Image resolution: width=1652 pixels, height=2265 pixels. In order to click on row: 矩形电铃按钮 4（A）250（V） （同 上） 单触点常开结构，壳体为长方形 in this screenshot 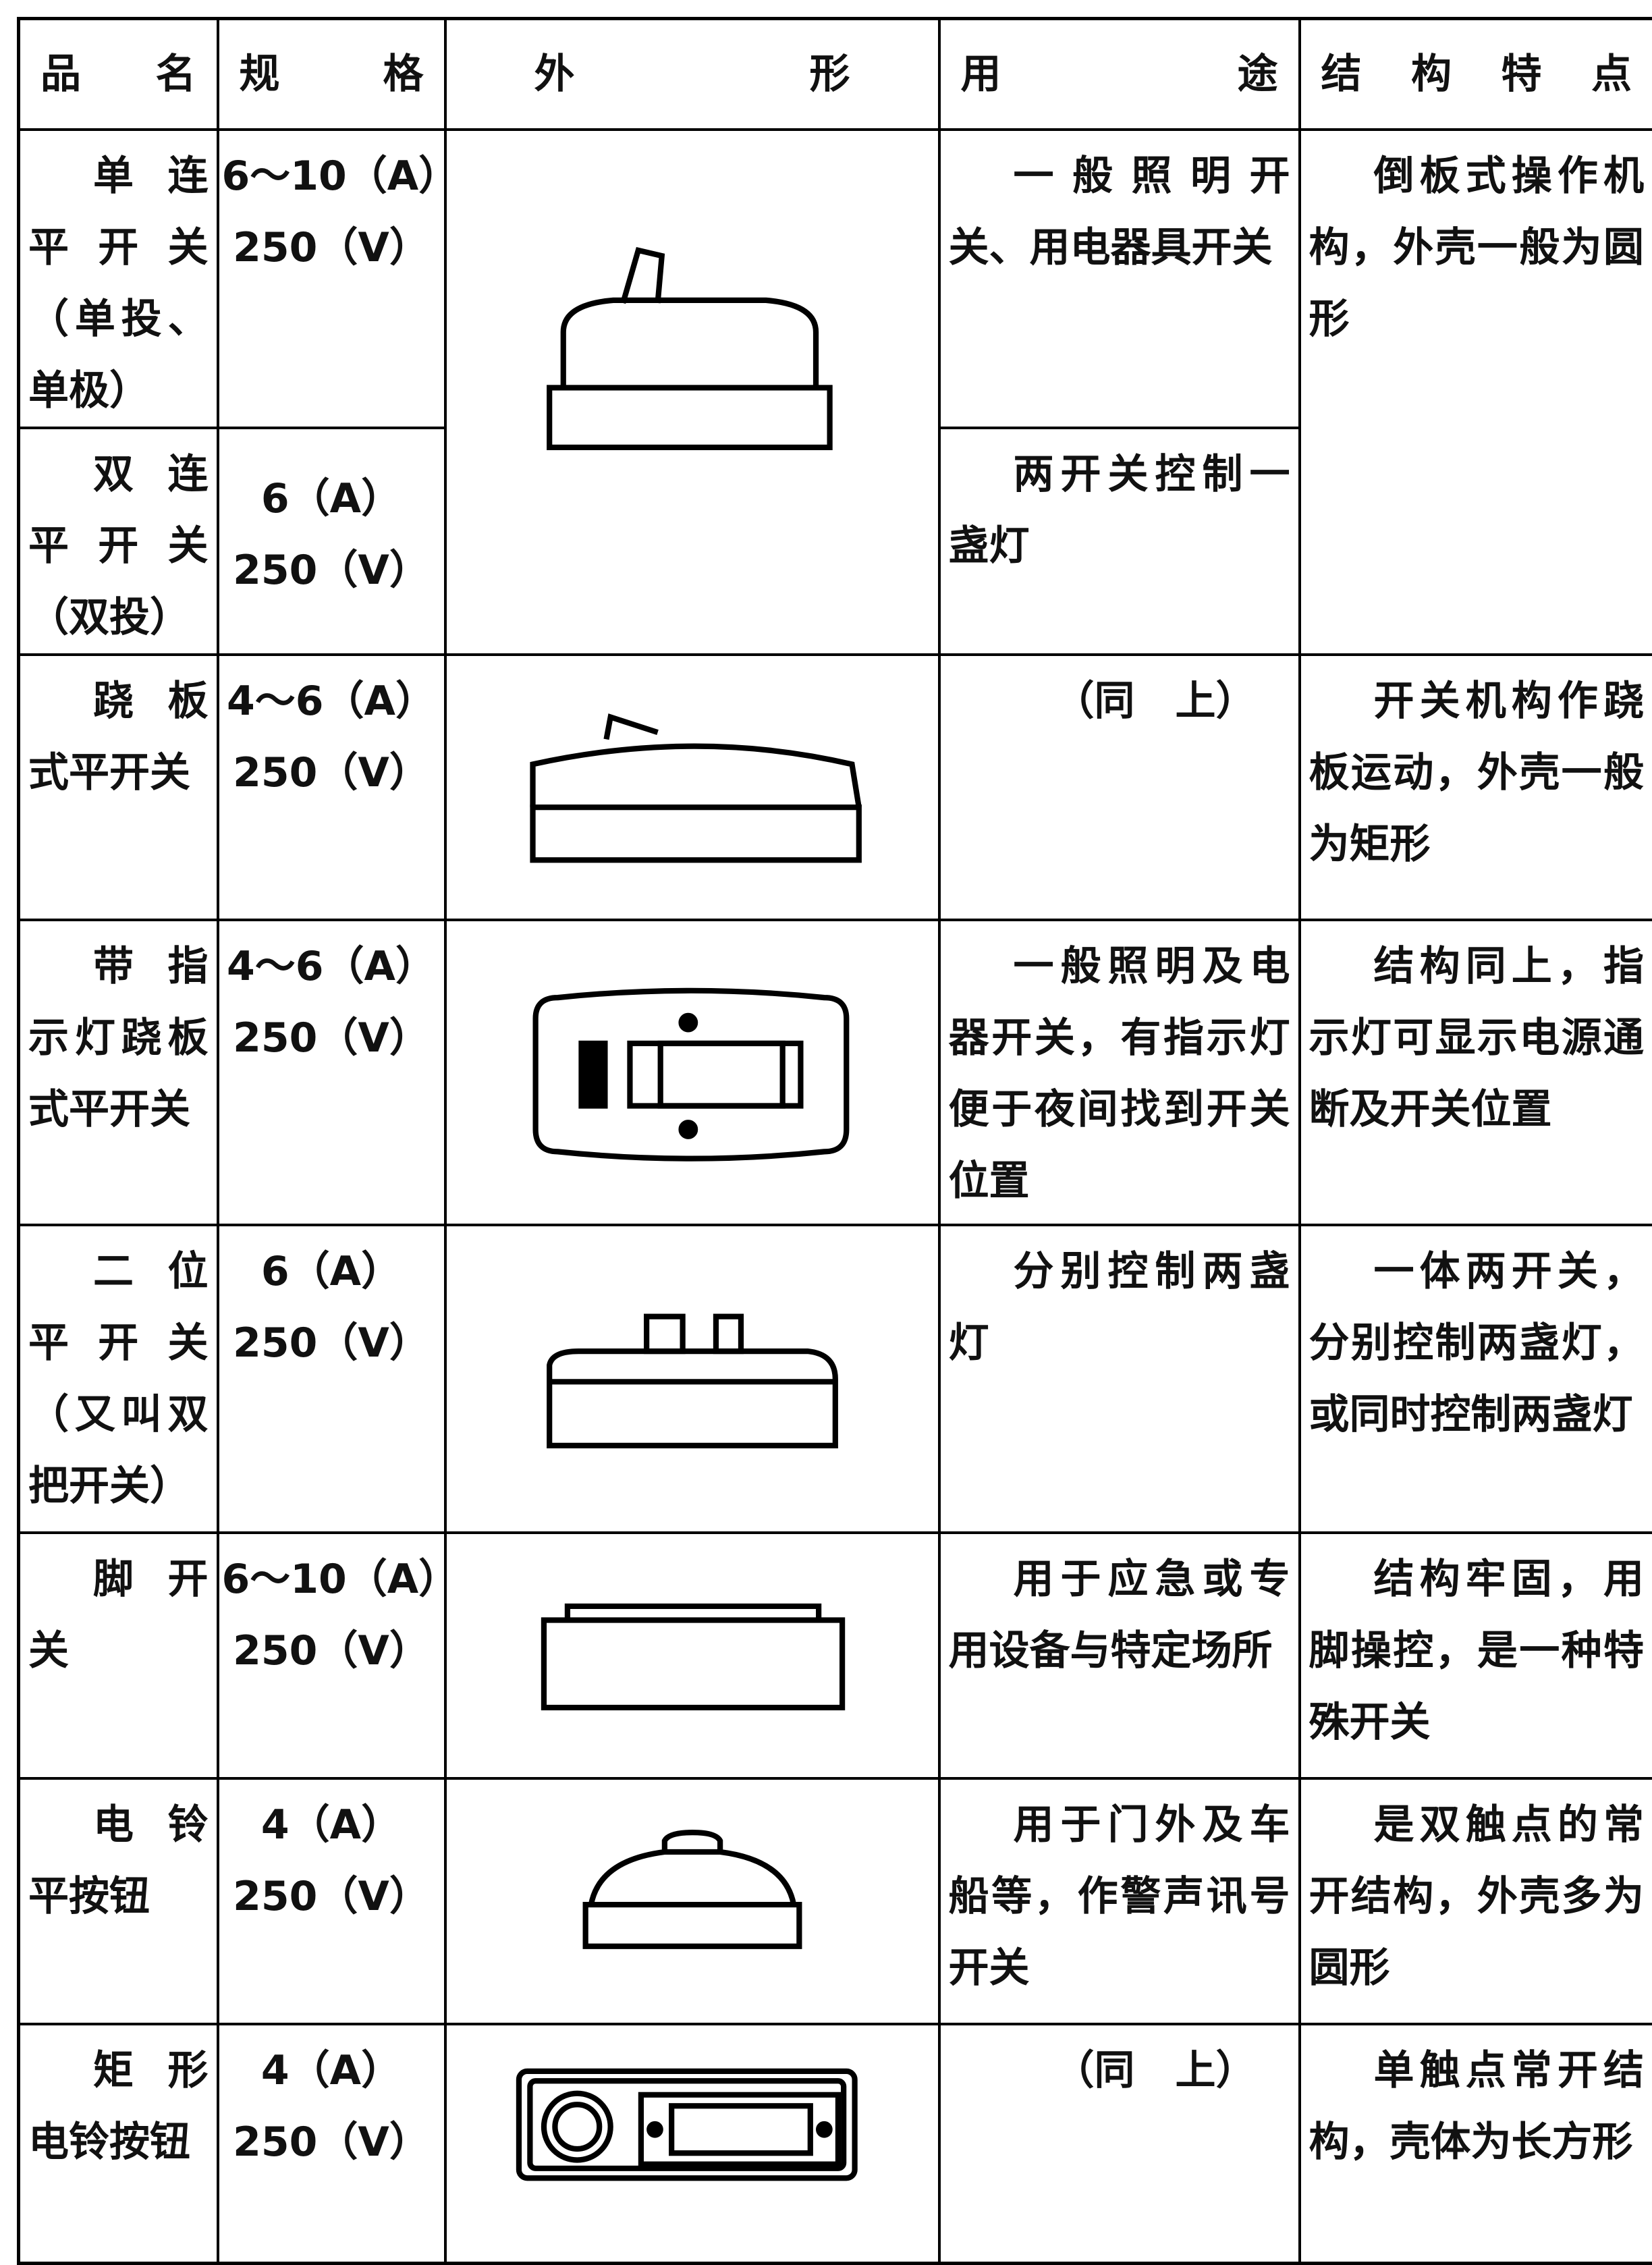, I will do `click(836, 2143)`.